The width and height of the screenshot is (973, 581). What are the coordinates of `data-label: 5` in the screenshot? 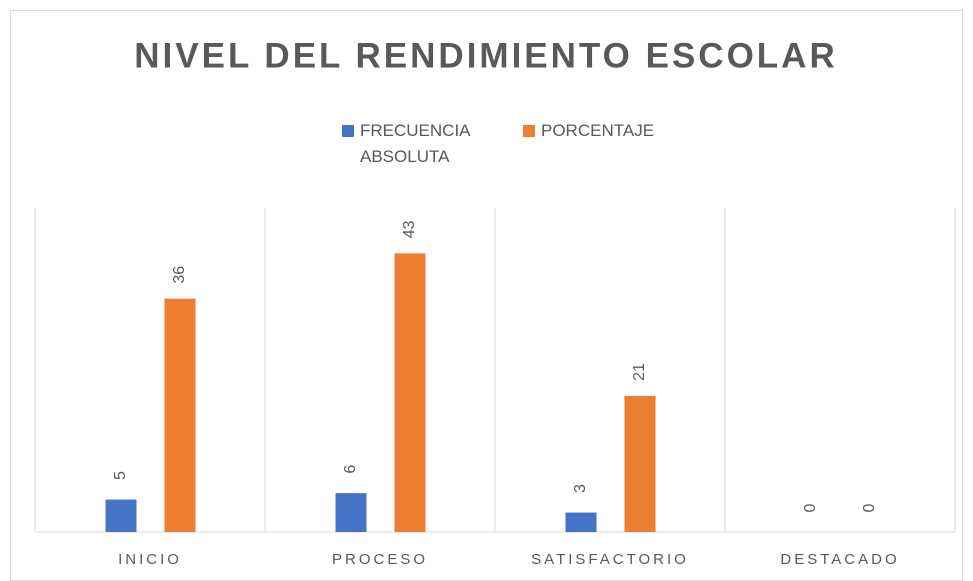 It's located at (120, 475).